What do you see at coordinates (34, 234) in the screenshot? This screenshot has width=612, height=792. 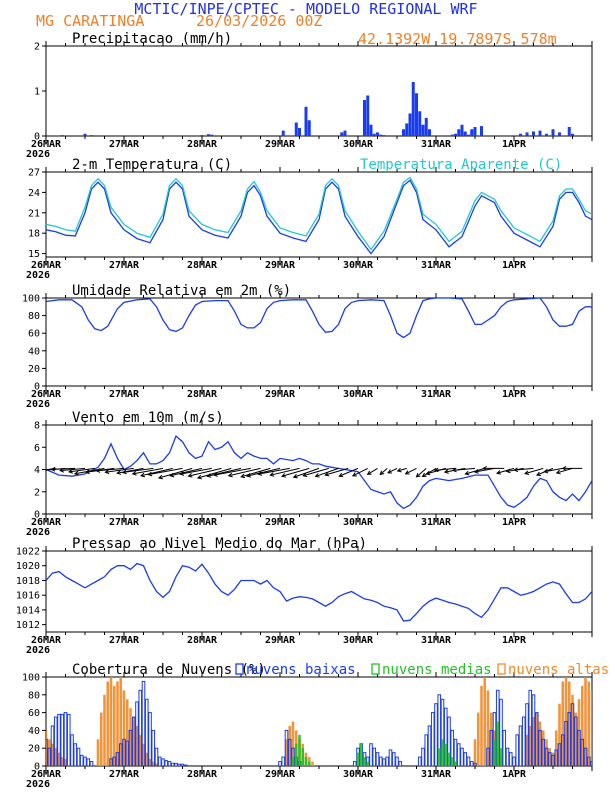 I see `y-tick-label: 18` at bounding box center [34, 234].